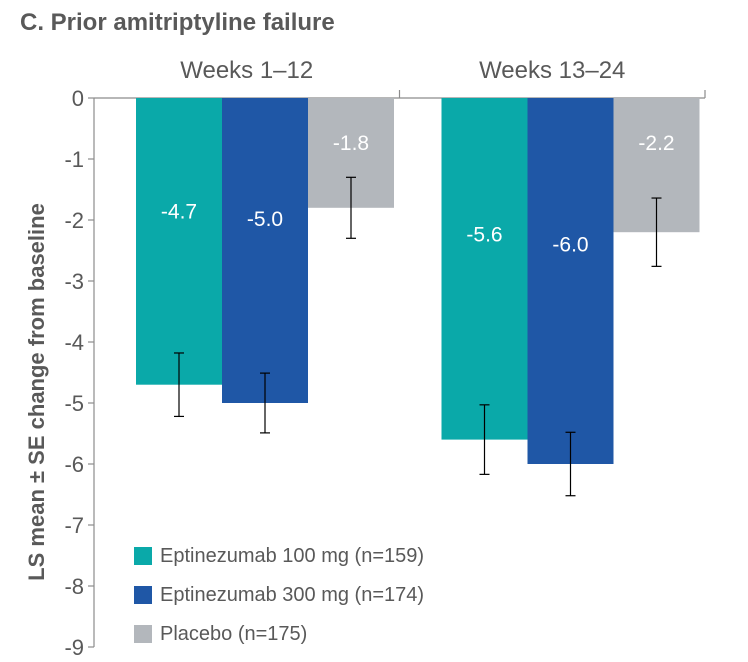  I want to click on y-tick-label: -9, so click(74, 647).